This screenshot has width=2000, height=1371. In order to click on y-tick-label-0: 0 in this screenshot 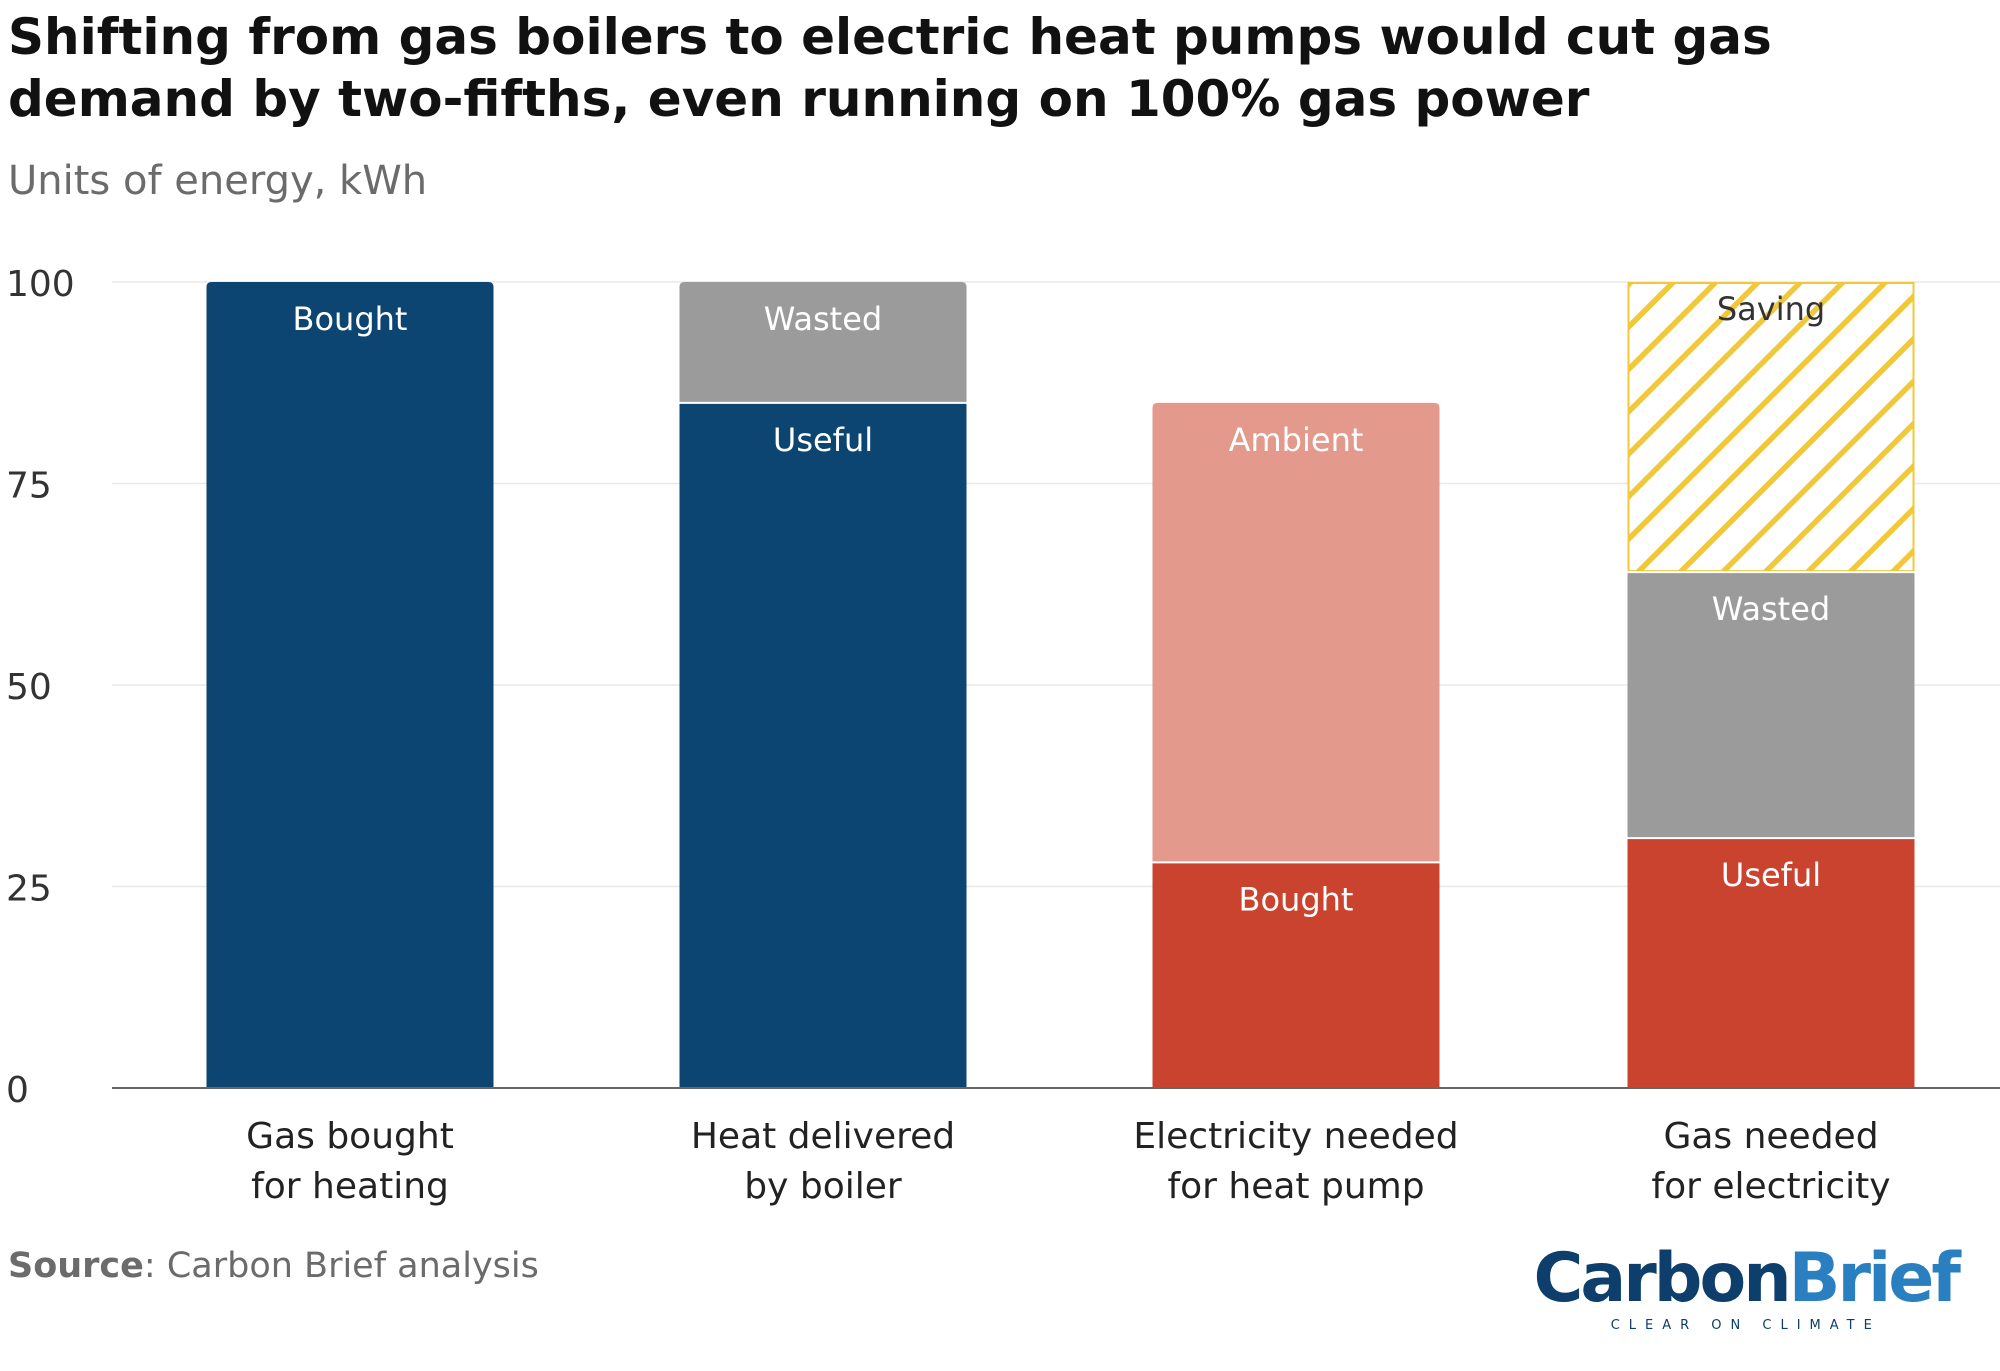, I will do `click(17, 1090)`.